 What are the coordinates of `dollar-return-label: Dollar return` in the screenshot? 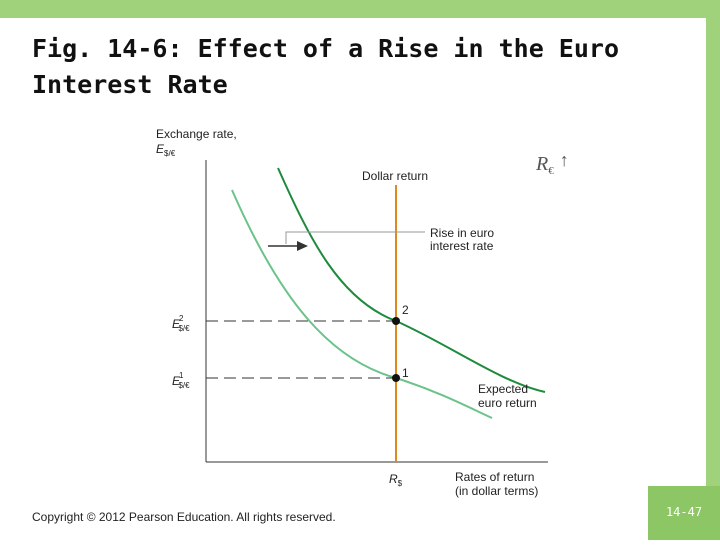 It's located at (395, 176).